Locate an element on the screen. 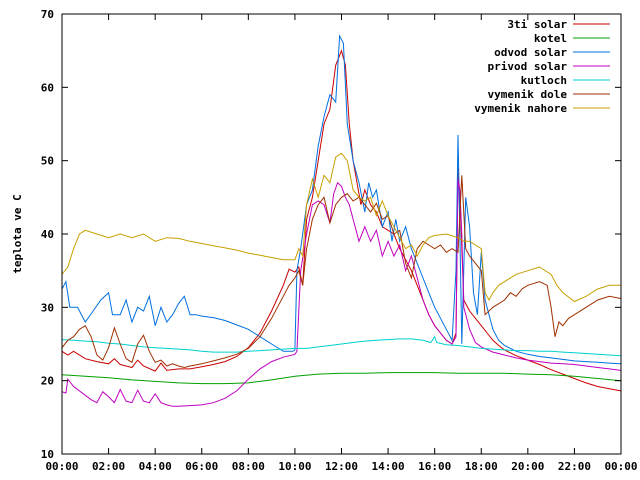  legend-label: vymenik nahore is located at coordinates (520, 108).